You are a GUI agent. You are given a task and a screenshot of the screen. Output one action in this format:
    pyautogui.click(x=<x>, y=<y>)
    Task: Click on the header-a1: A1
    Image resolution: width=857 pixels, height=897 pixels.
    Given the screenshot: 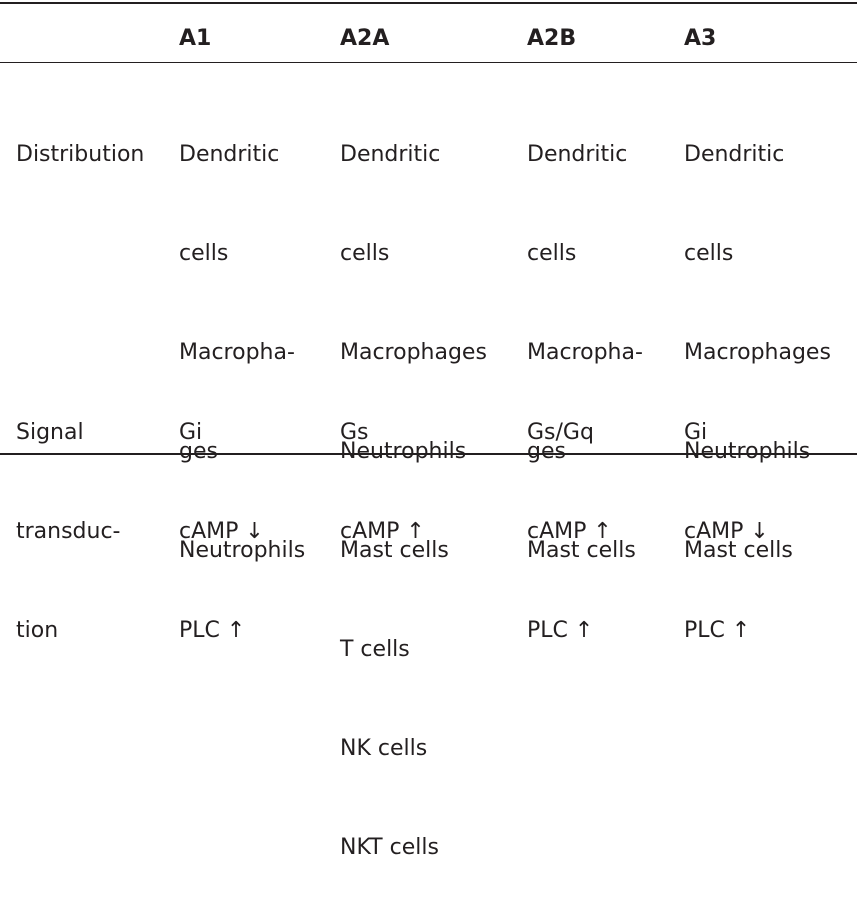 What is the action you would take?
    pyautogui.click(x=195, y=38)
    